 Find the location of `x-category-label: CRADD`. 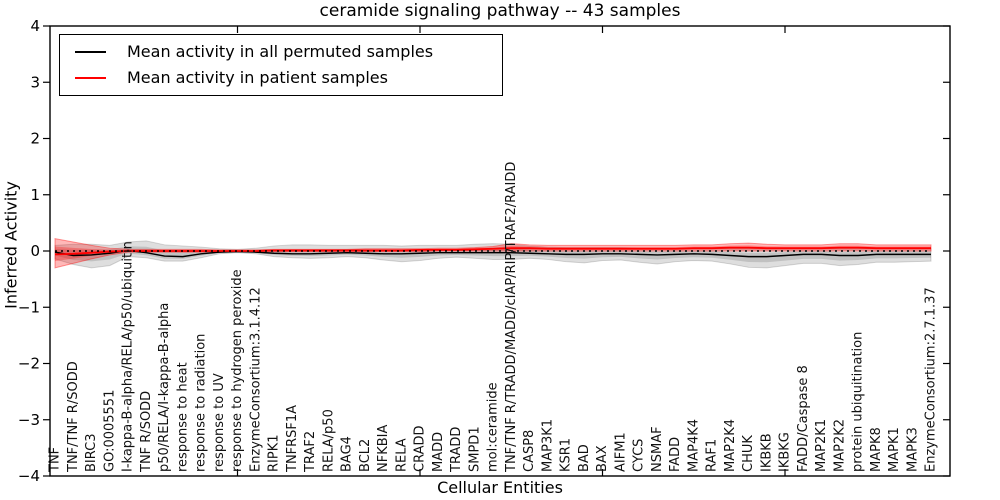

x-category-label: CRADD is located at coordinates (420, 449).